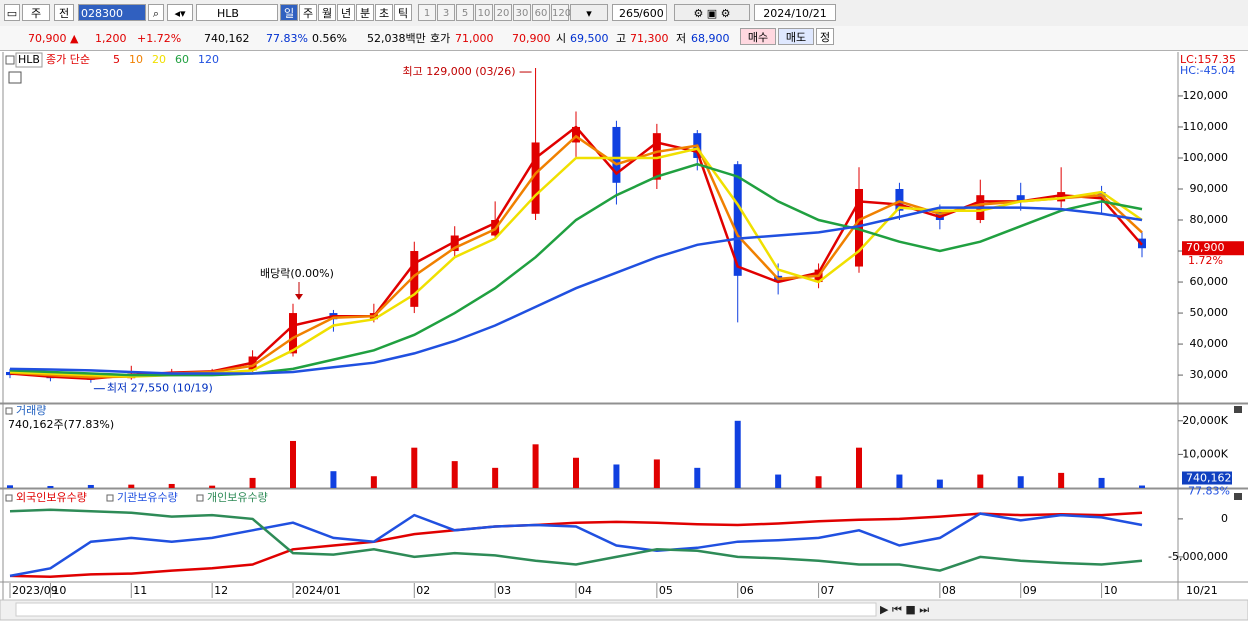  Describe the element at coordinates (1205, 453) in the screenshot. I see `y-tick-label: 10,000K` at that location.